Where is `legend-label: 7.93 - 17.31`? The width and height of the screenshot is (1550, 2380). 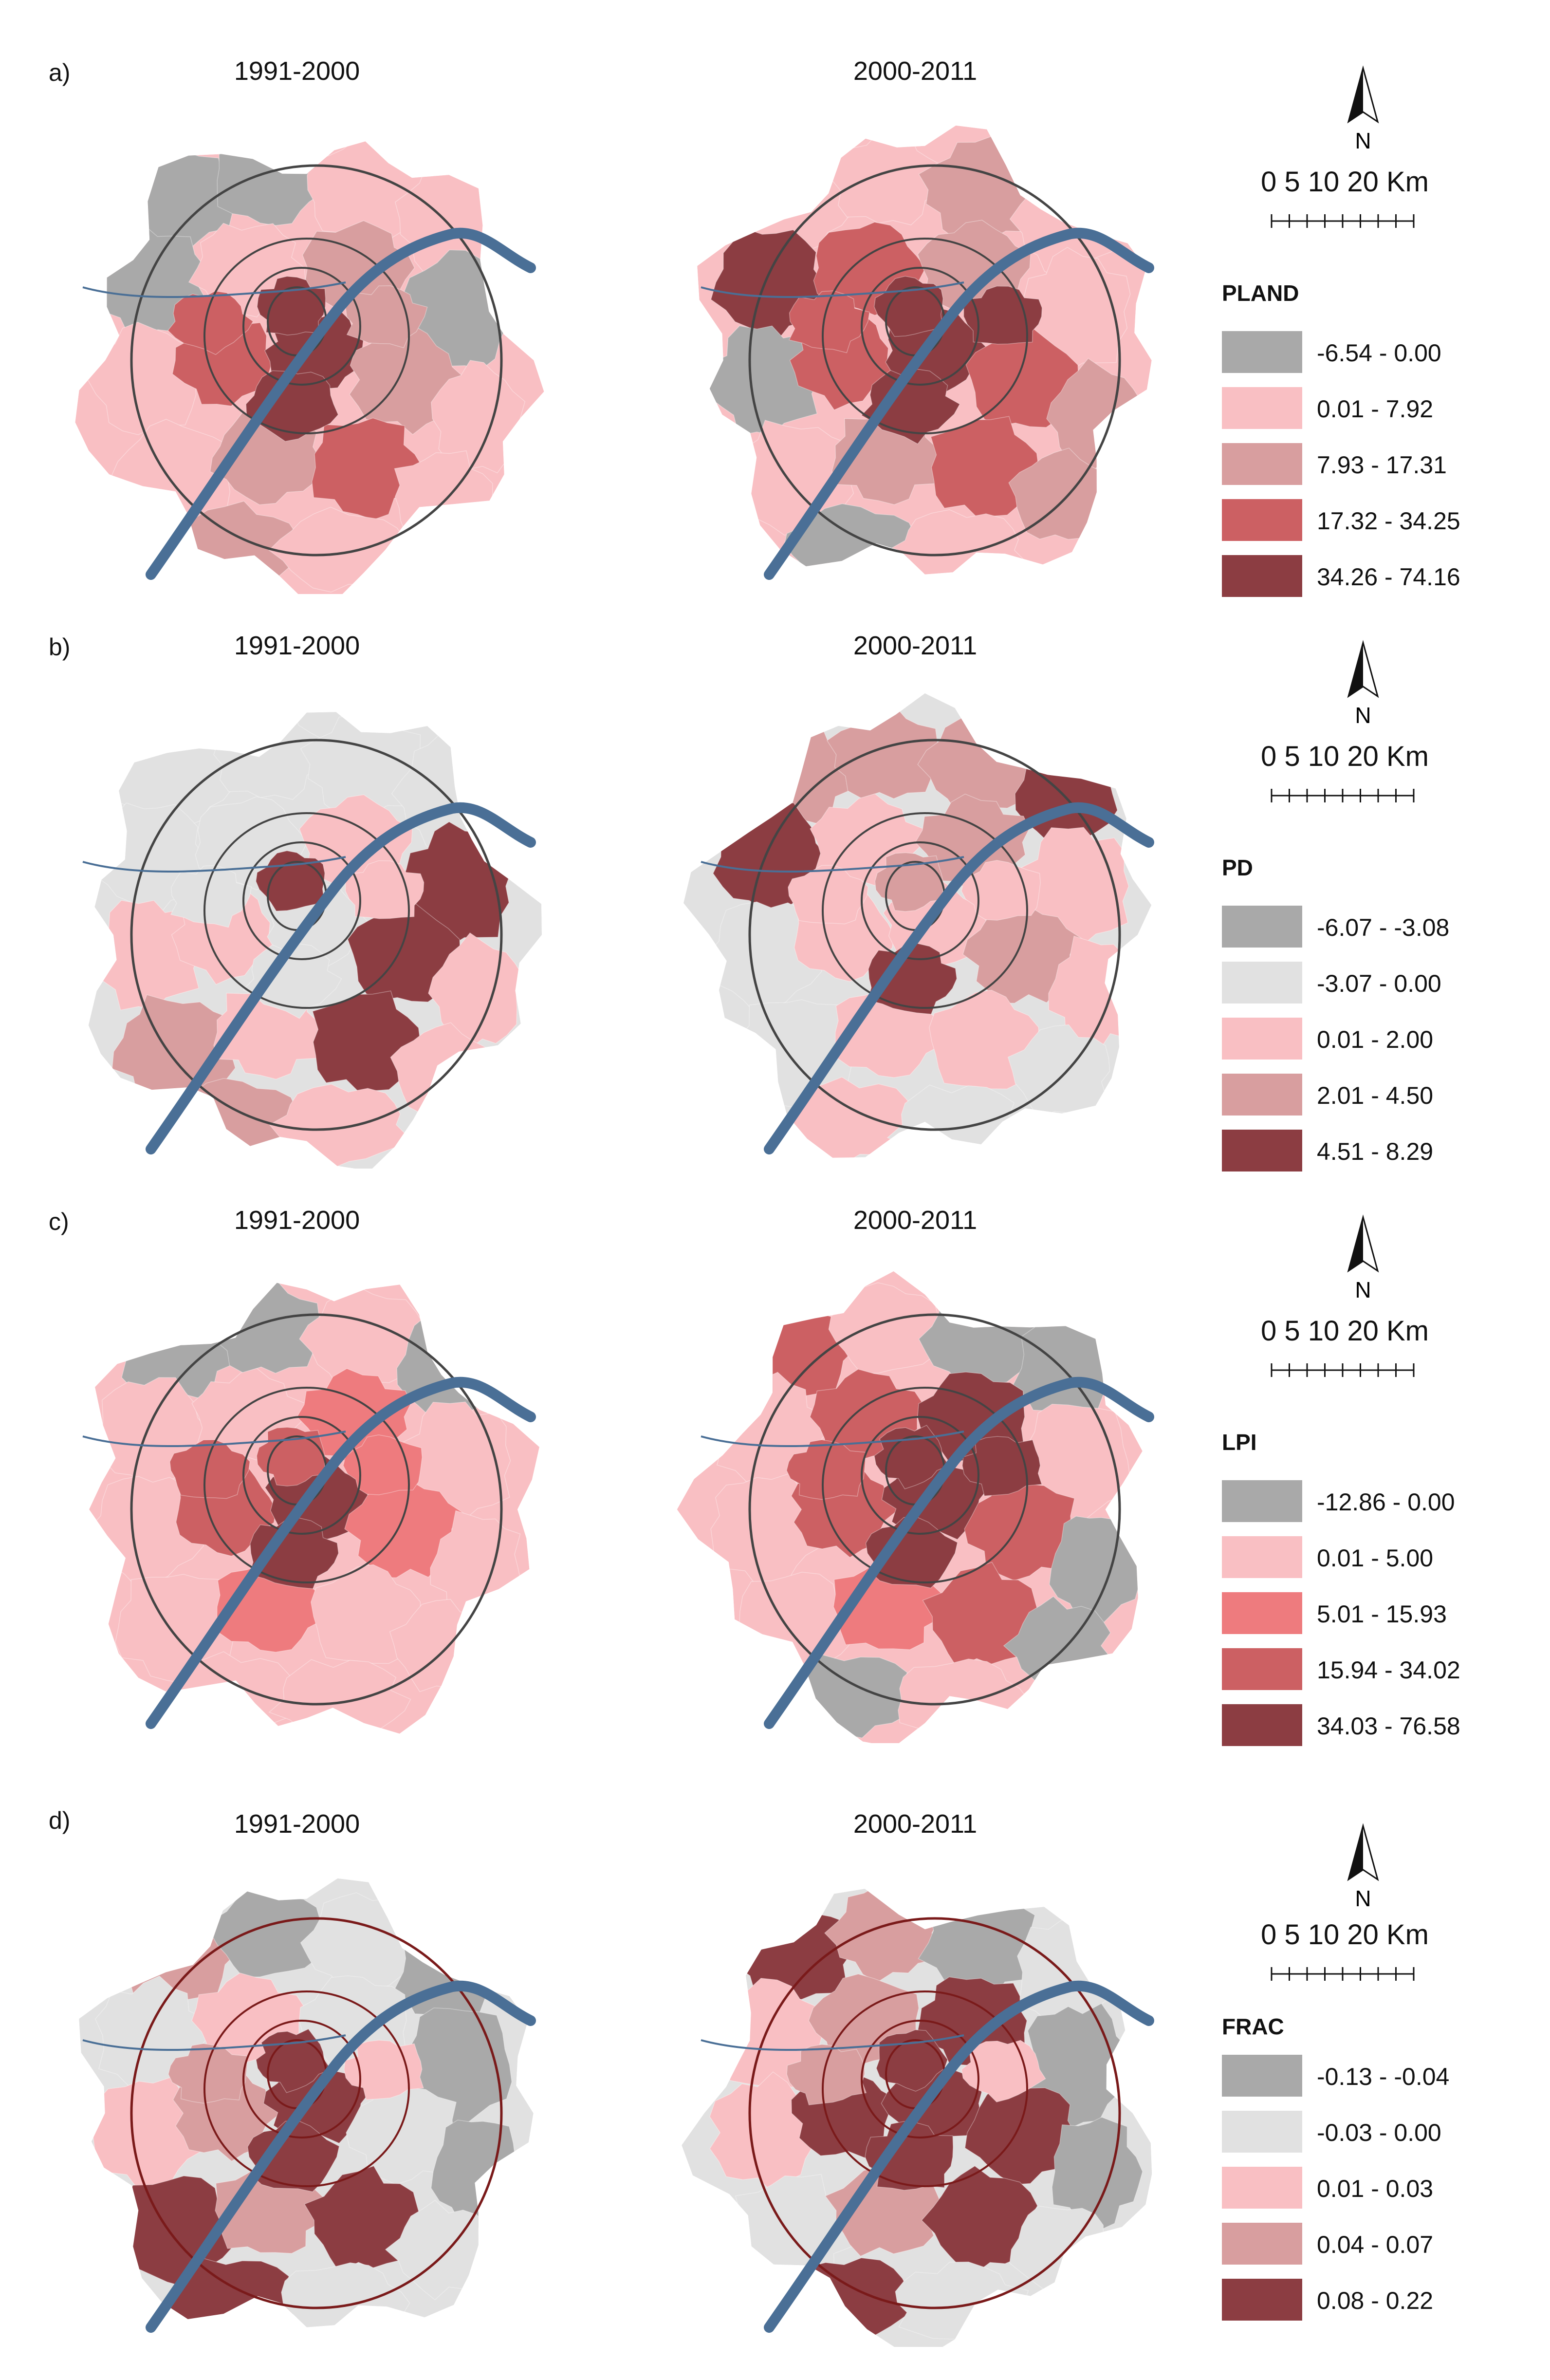
legend-label: 7.93 - 17.31 is located at coordinates (1382, 465).